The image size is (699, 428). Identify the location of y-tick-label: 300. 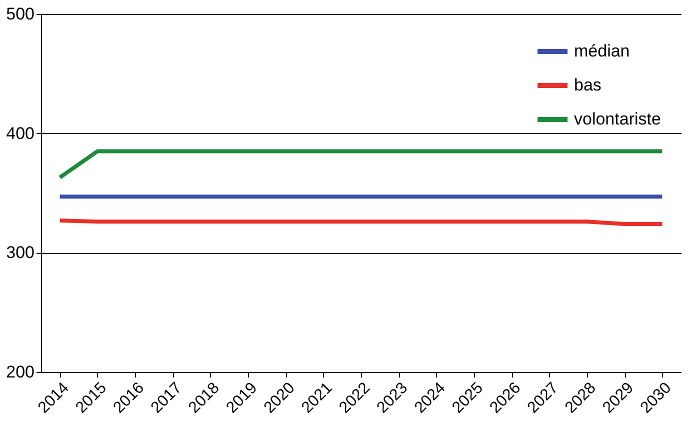
(20, 252).